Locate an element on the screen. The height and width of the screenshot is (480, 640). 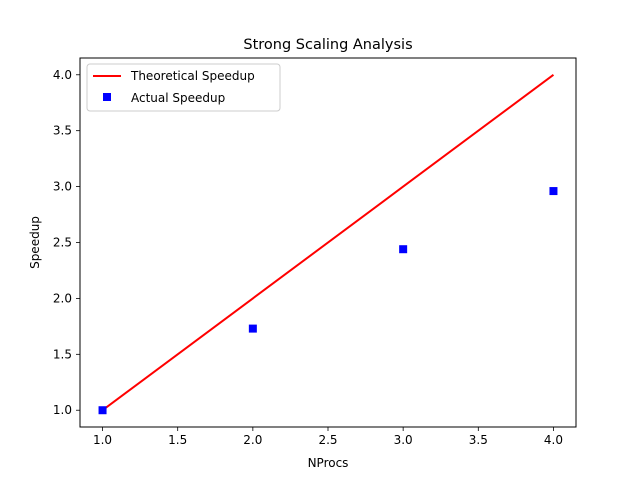
x-tick-label: 3.0 is located at coordinates (403, 440).